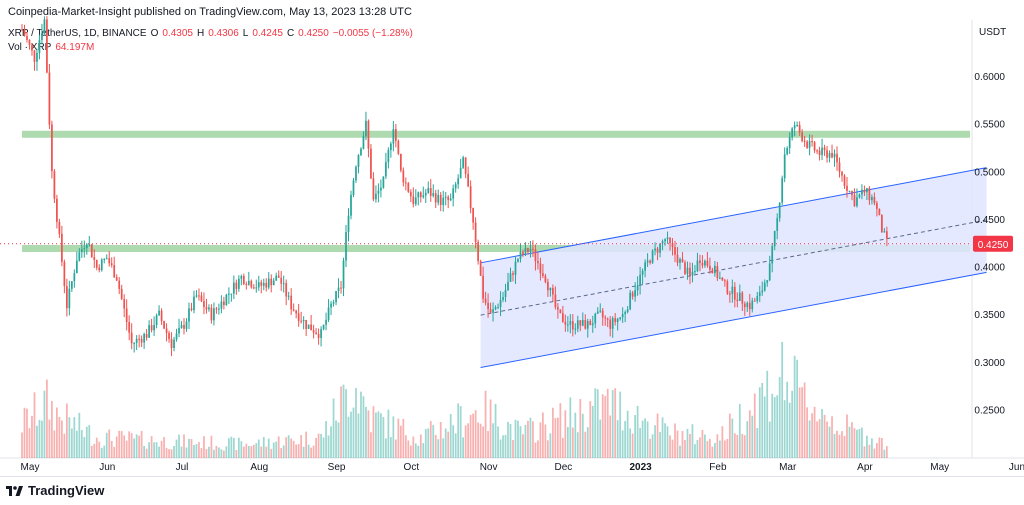 This screenshot has width=1024, height=505. I want to click on tradingview-logo-icon, so click(14, 491).